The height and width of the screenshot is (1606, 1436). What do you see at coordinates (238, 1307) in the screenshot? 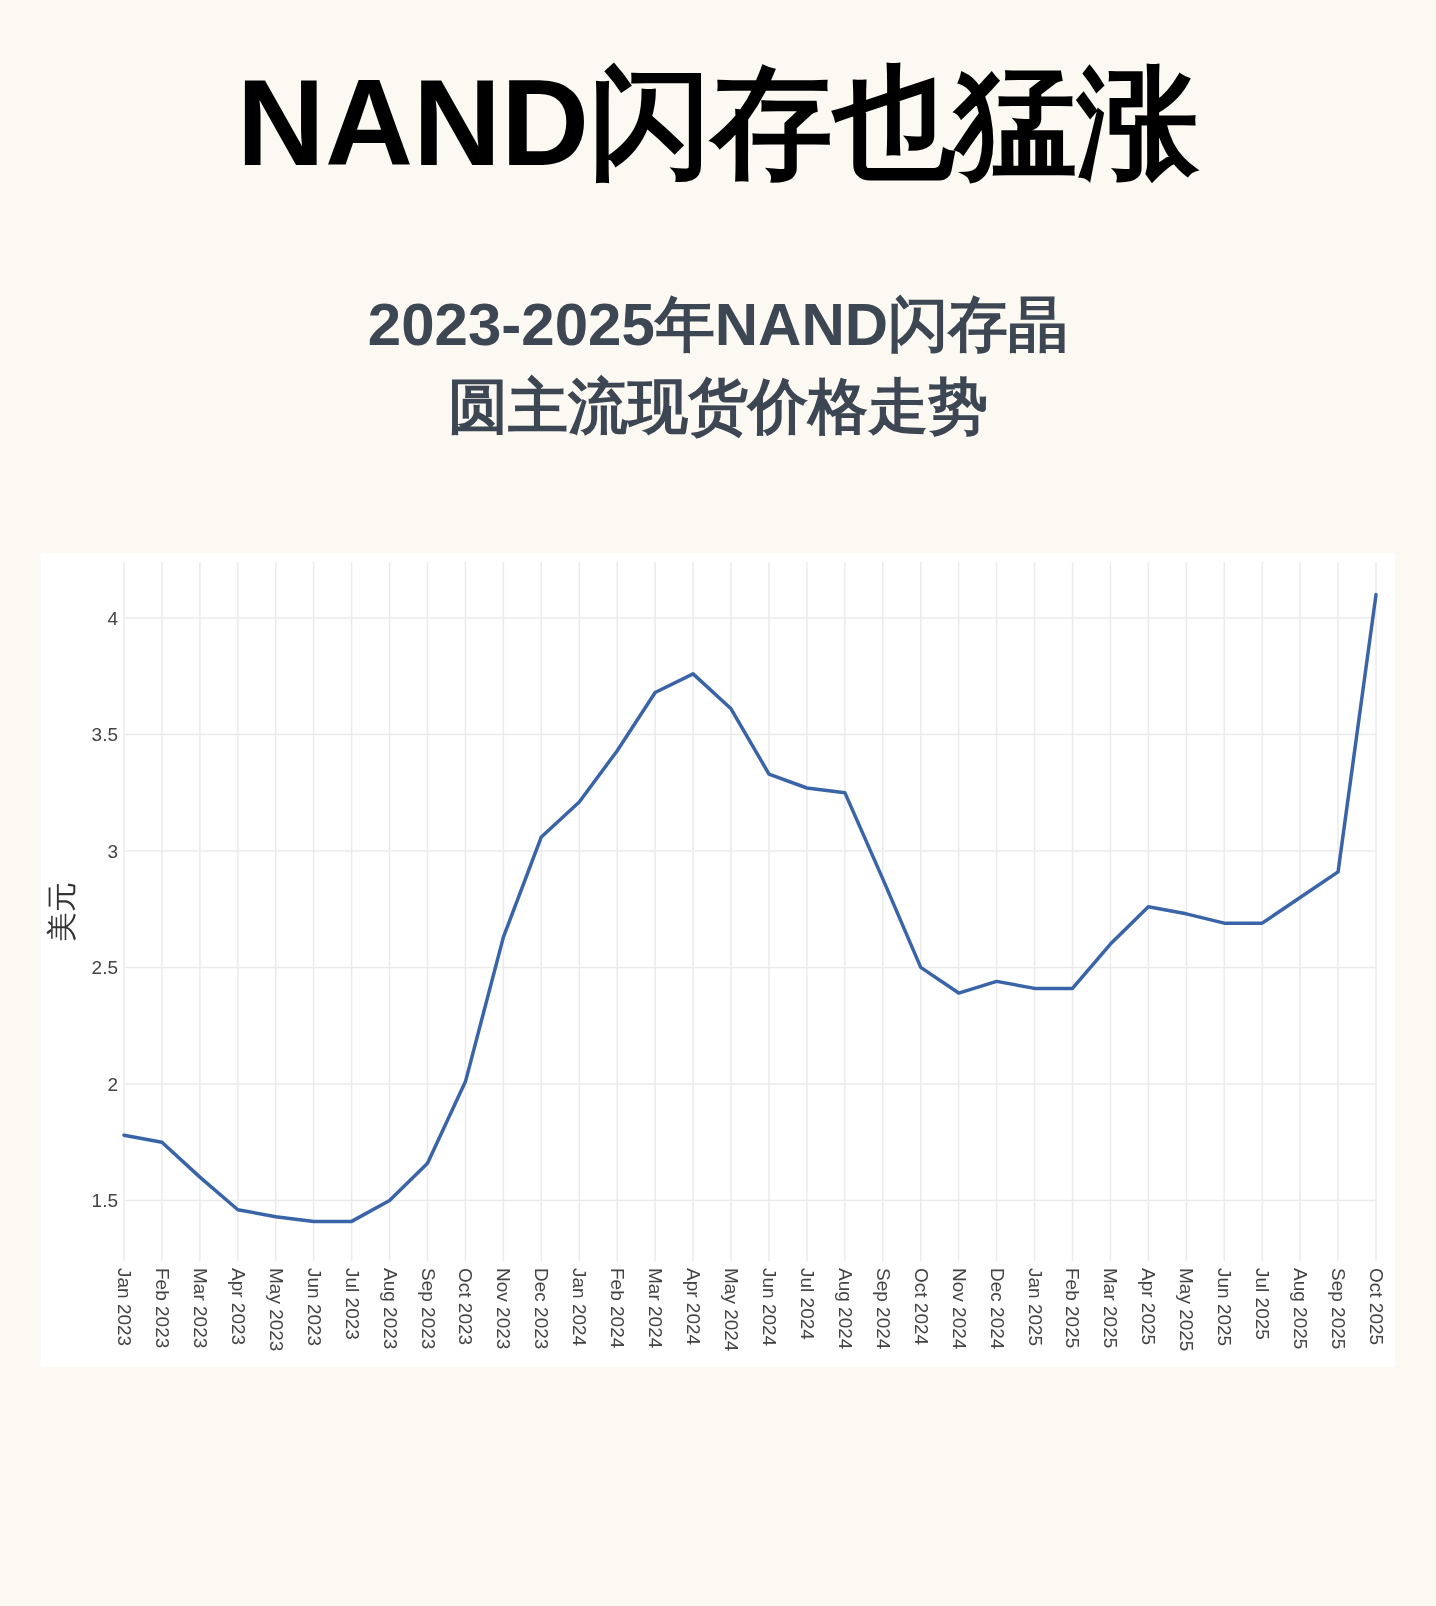
I see `x-tick-label: Apr 2023` at bounding box center [238, 1307].